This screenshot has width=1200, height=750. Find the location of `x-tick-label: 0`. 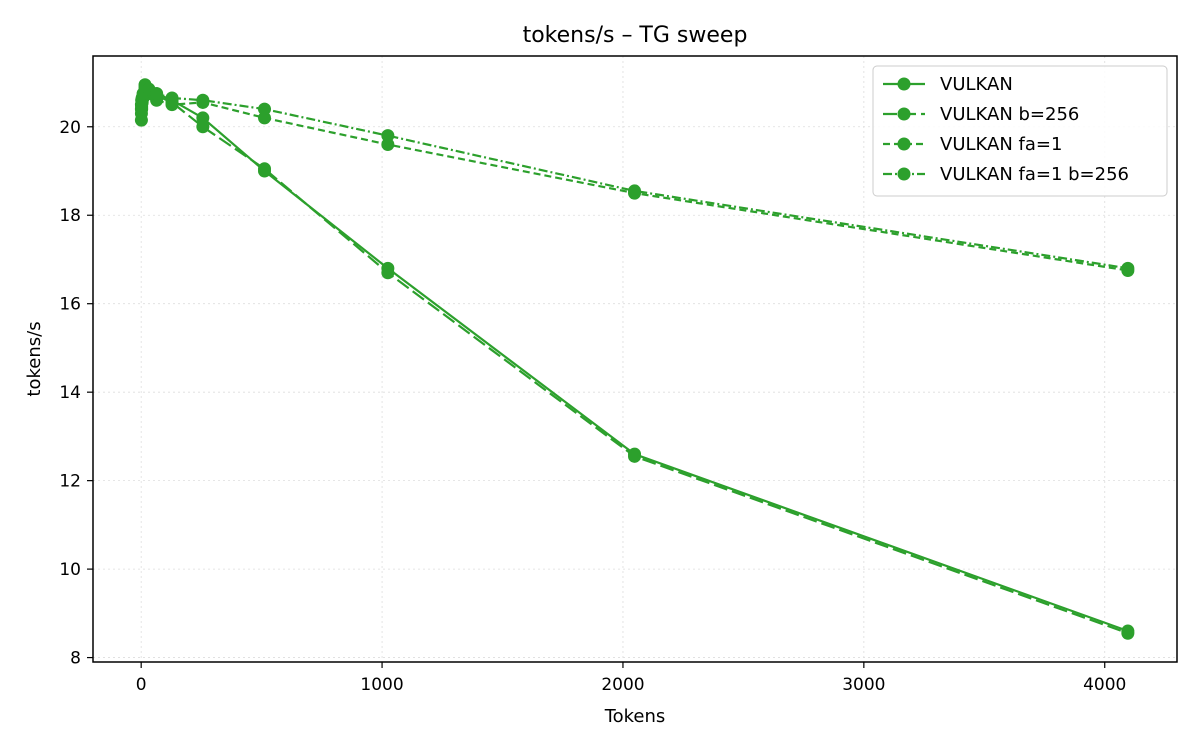

x-tick-label: 0 is located at coordinates (141, 685).